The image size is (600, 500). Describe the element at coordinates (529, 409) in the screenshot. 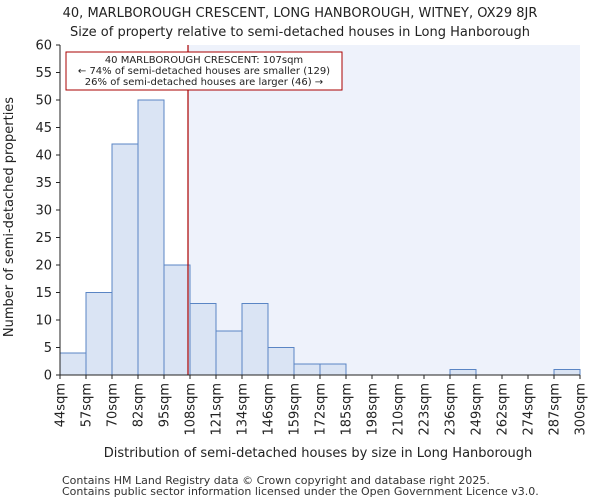

I see `x-tick-label: 274sqm` at that location.